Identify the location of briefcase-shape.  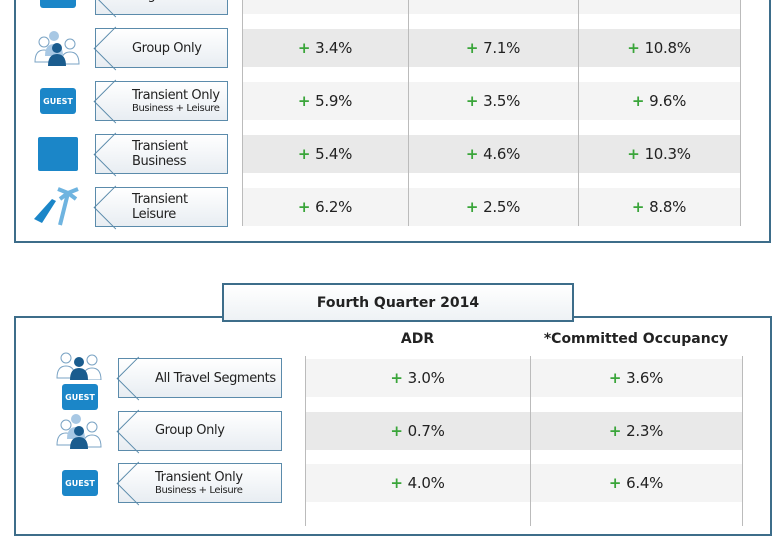
(58, 154).